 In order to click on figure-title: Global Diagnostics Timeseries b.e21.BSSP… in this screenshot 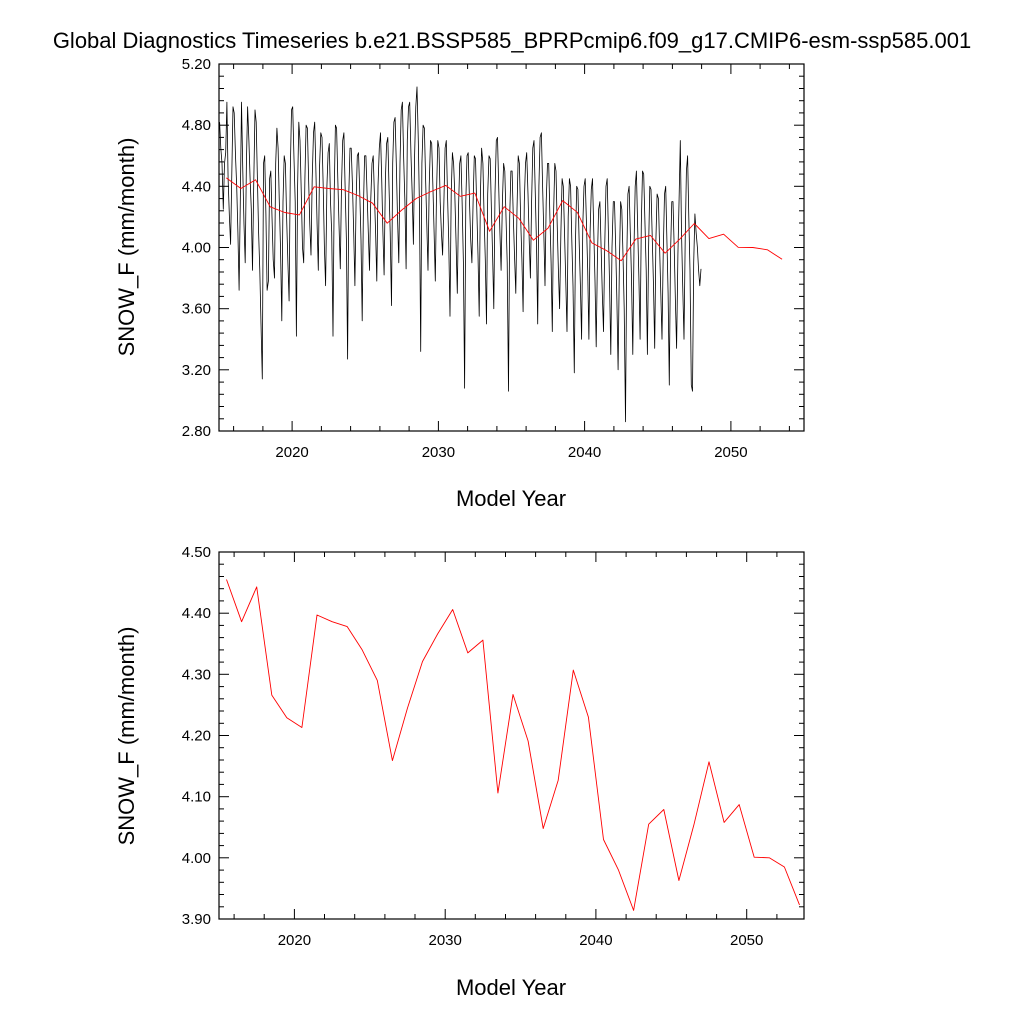, I will do `click(512, 40)`.